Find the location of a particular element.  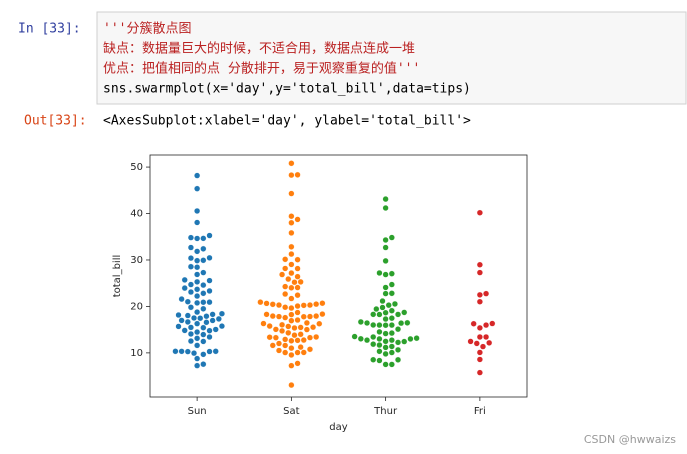

output-prompt: Out[33]: is located at coordinates (55, 121).